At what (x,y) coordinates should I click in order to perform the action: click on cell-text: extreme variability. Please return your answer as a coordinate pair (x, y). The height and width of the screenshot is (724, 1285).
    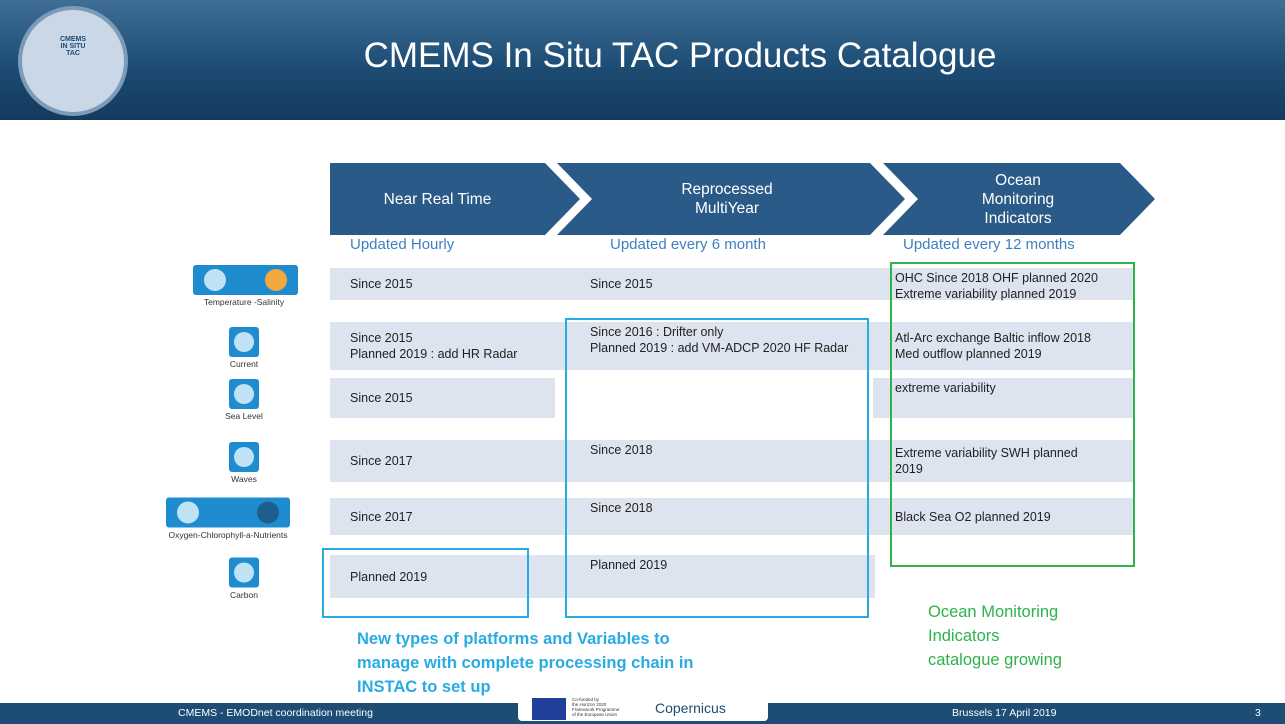
    Looking at the image, I should click on (945, 388).